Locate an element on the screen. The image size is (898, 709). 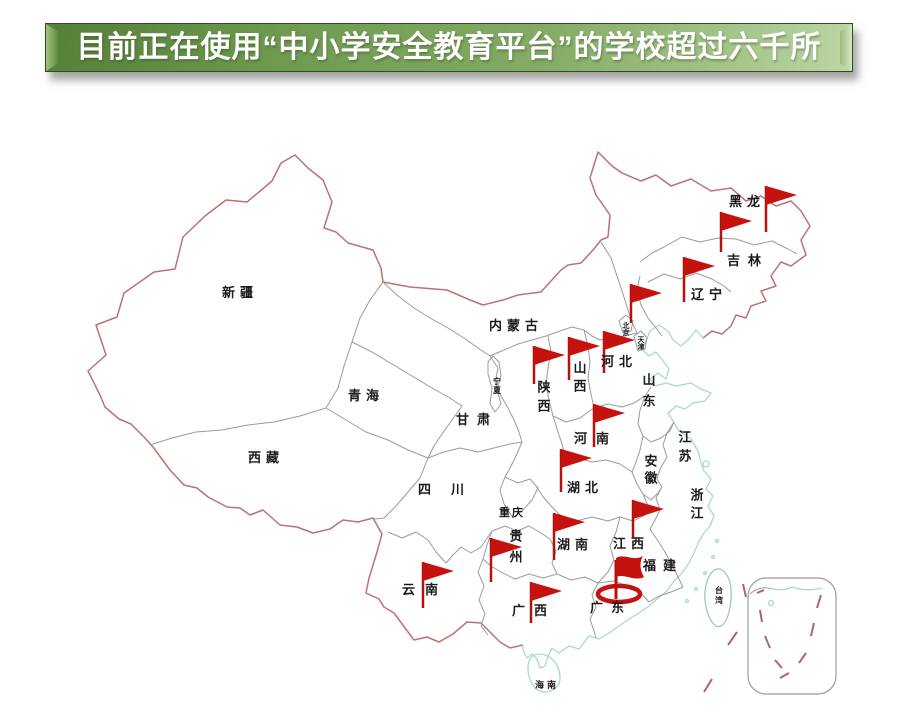
province-label-yunnan: 云南 is located at coordinates (425, 589).